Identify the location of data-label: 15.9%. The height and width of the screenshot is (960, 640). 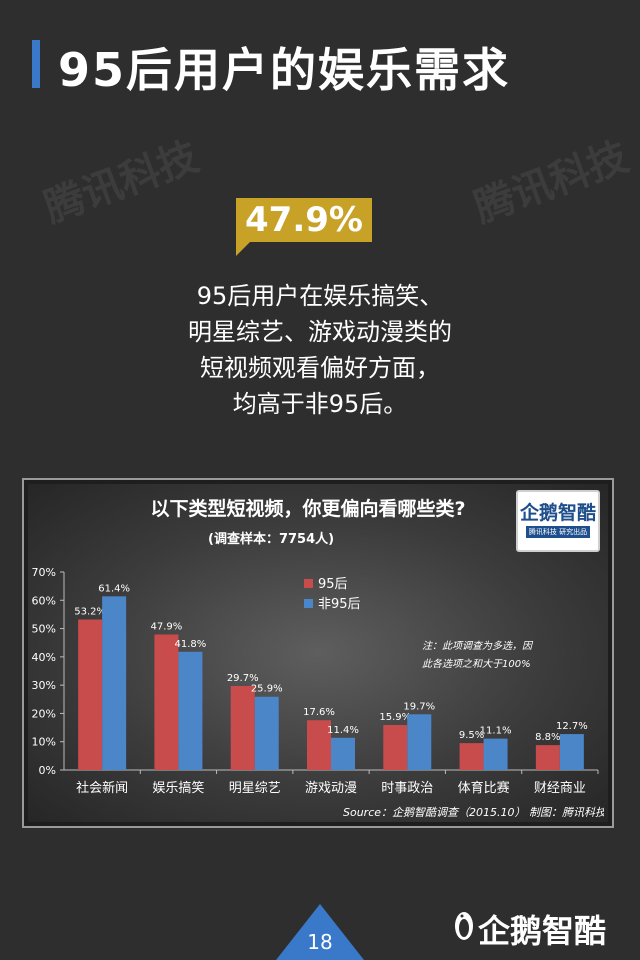
(395, 717).